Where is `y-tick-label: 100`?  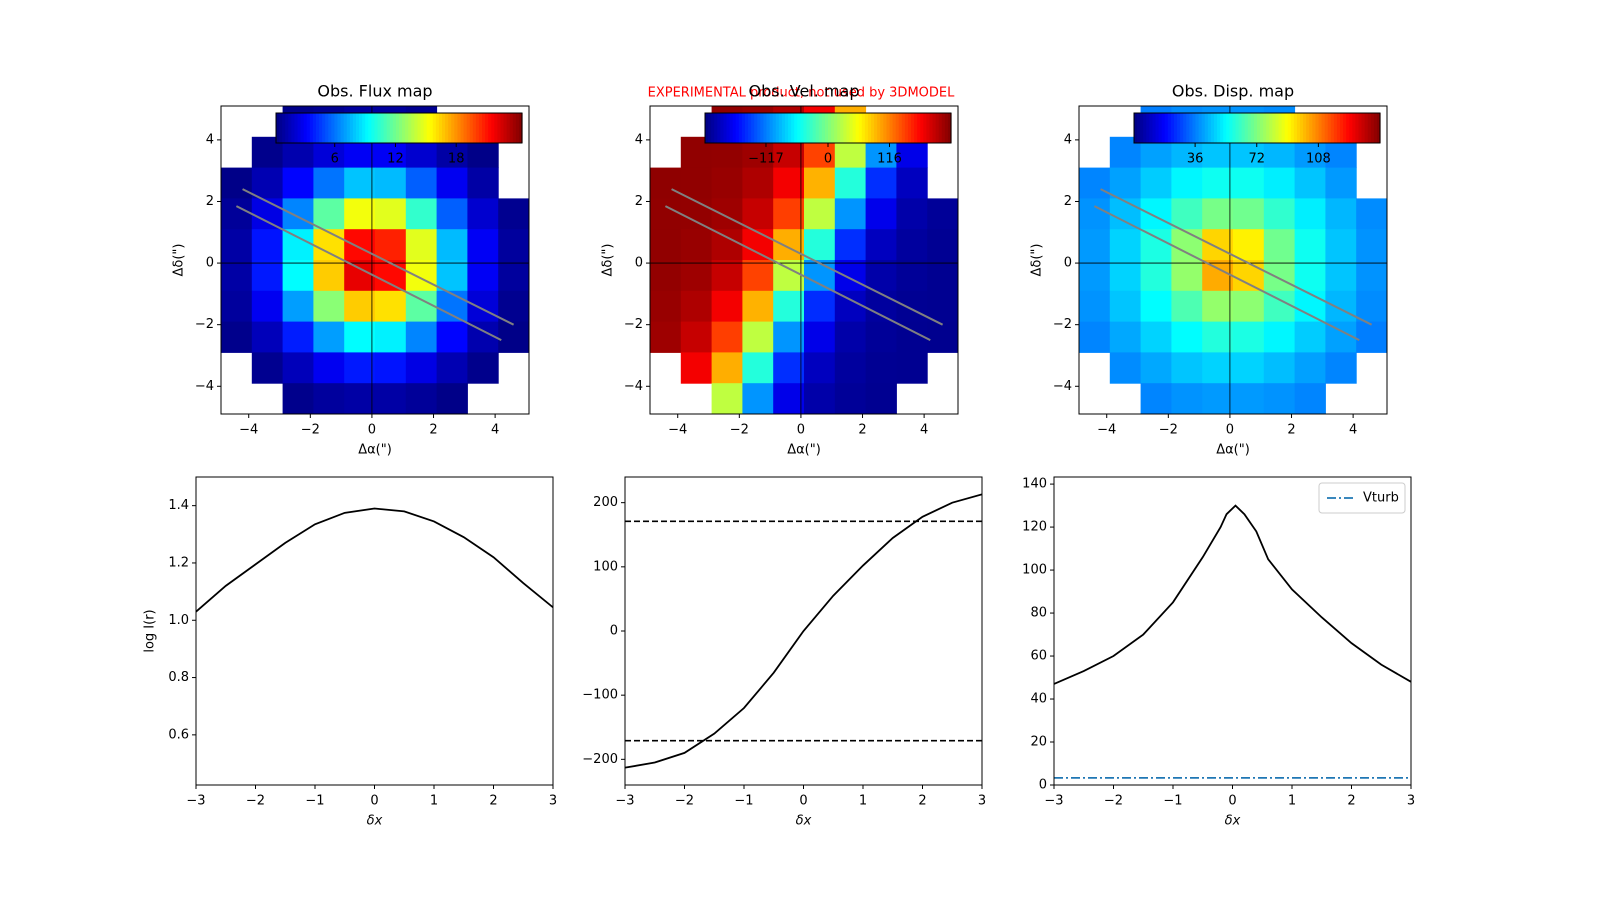
y-tick-label: 100 is located at coordinates (1034, 570).